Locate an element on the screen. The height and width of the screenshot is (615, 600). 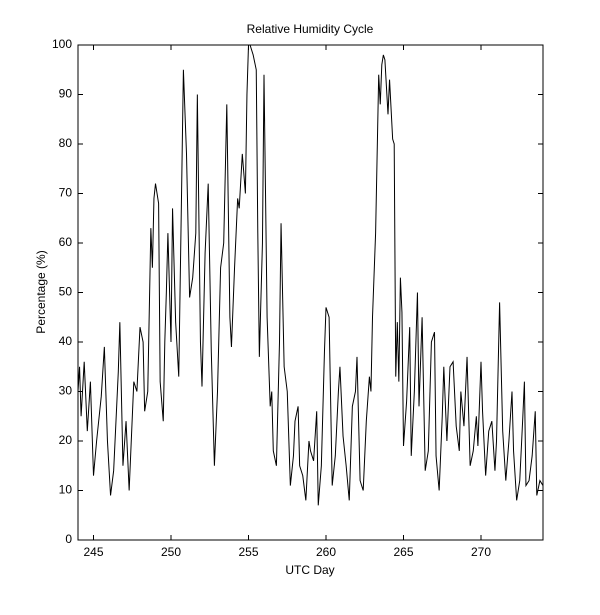
y-axis-label: Percentage (%) is located at coordinates (41, 291).